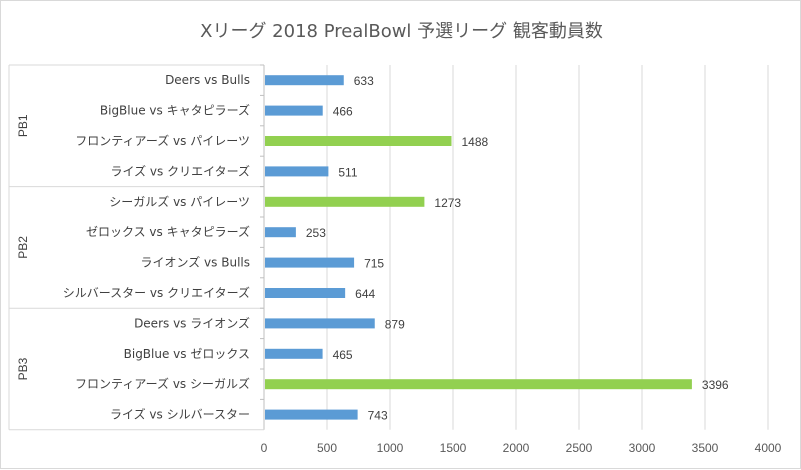 The height and width of the screenshot is (470, 801). I want to click on data-label: 644, so click(365, 294).